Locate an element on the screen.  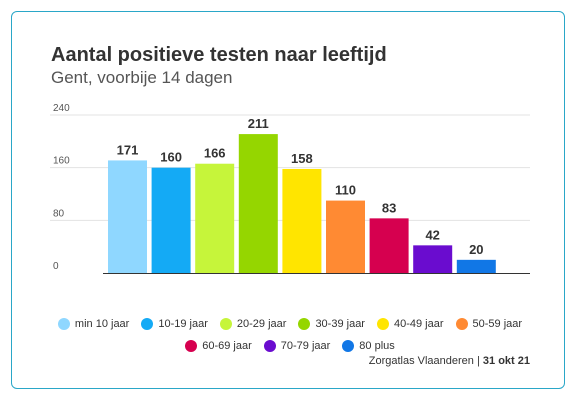
legend-item: 40-49 jaar is located at coordinates (410, 324).